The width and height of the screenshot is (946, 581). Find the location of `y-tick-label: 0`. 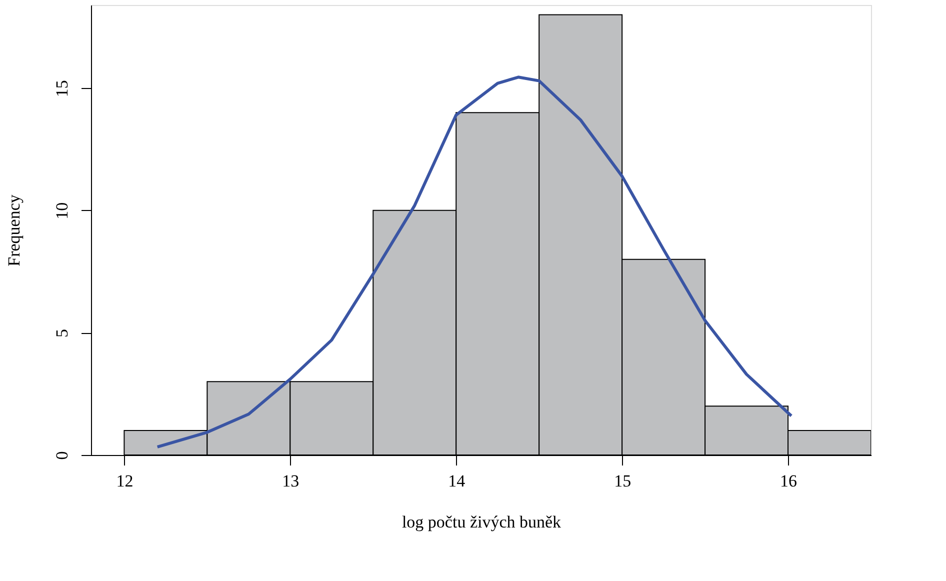

y-tick-label: 0 is located at coordinates (62, 455).